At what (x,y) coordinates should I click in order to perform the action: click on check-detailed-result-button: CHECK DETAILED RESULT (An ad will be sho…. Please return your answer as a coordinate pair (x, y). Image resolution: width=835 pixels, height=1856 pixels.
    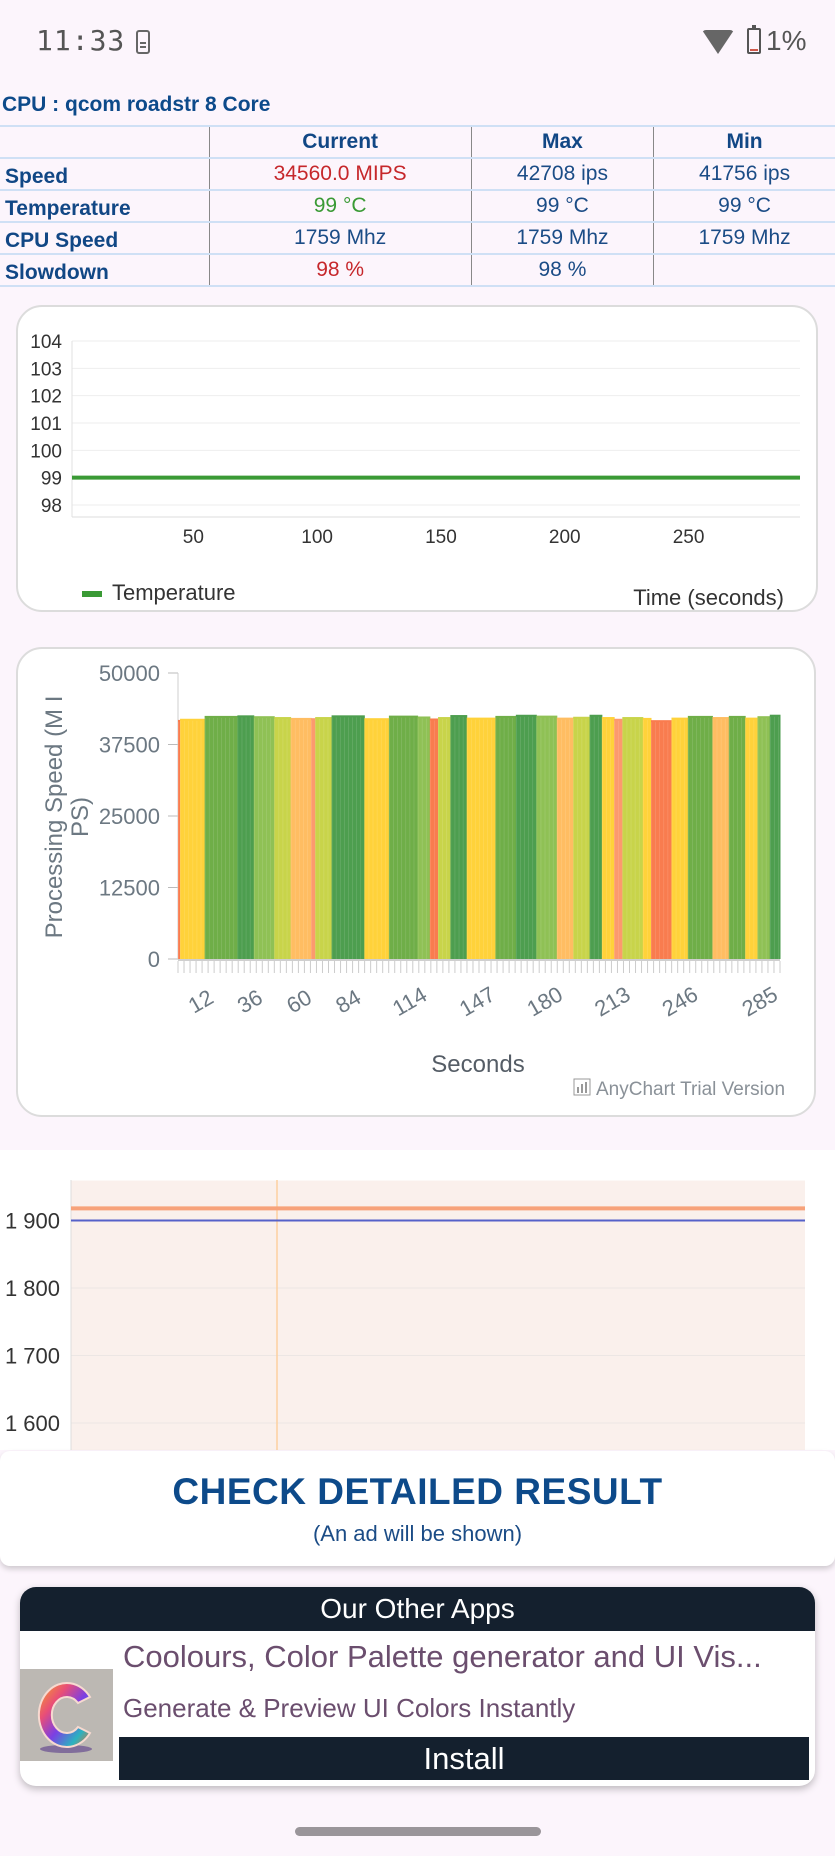
    Looking at the image, I should click on (417, 1508).